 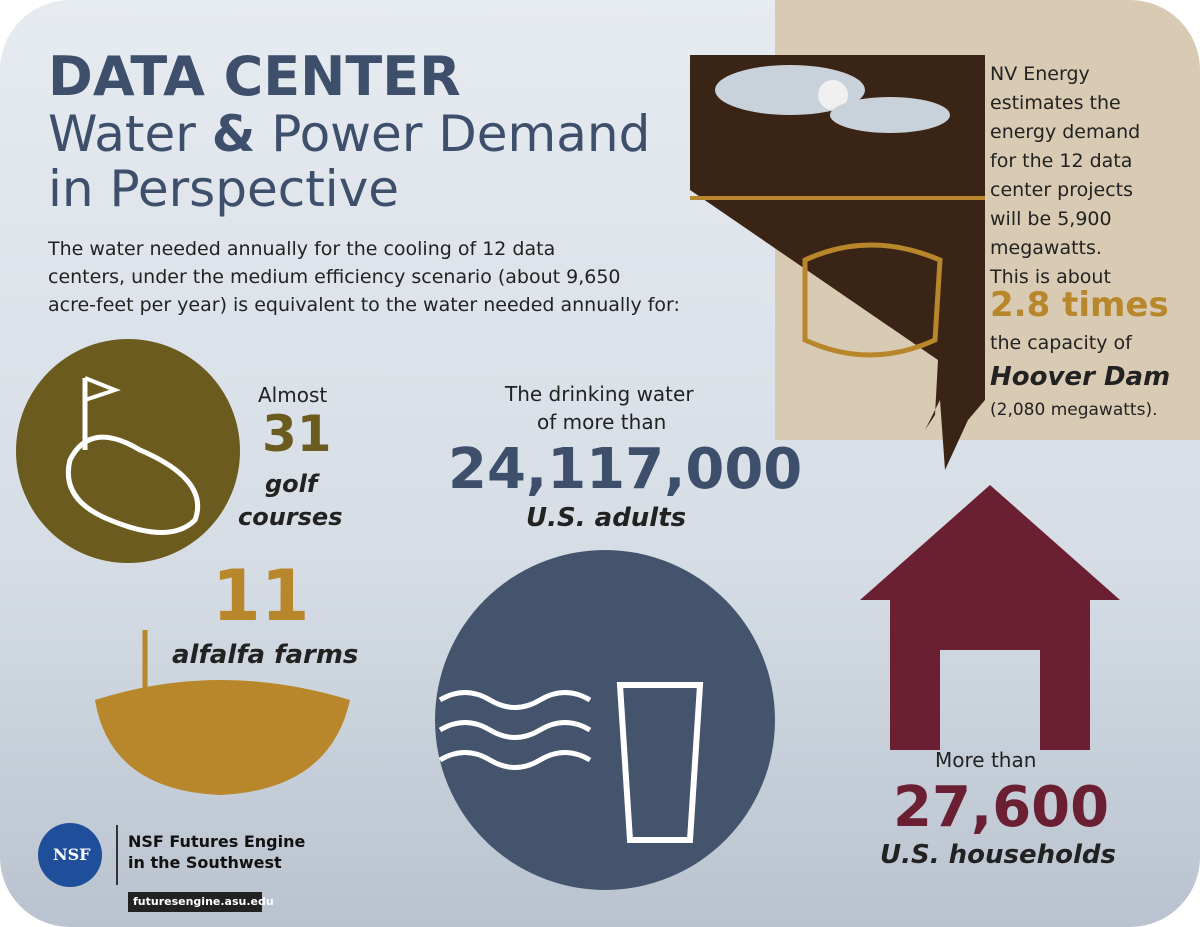 I want to click on adults-number: 24,117,000, so click(x=625, y=469).